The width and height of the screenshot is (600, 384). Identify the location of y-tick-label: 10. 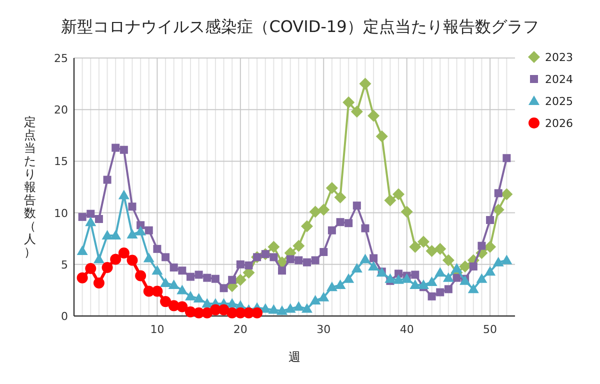
(61, 213).